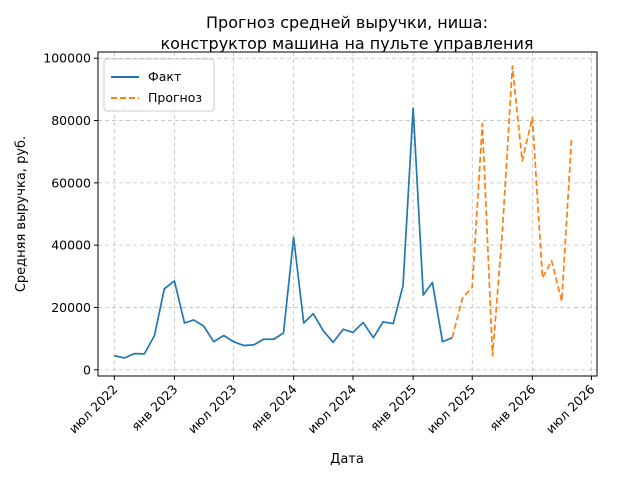  Describe the element at coordinates (70, 214) in the screenshot. I see `y-axis: 0 20000 40000 60000 80000 100000` at that location.